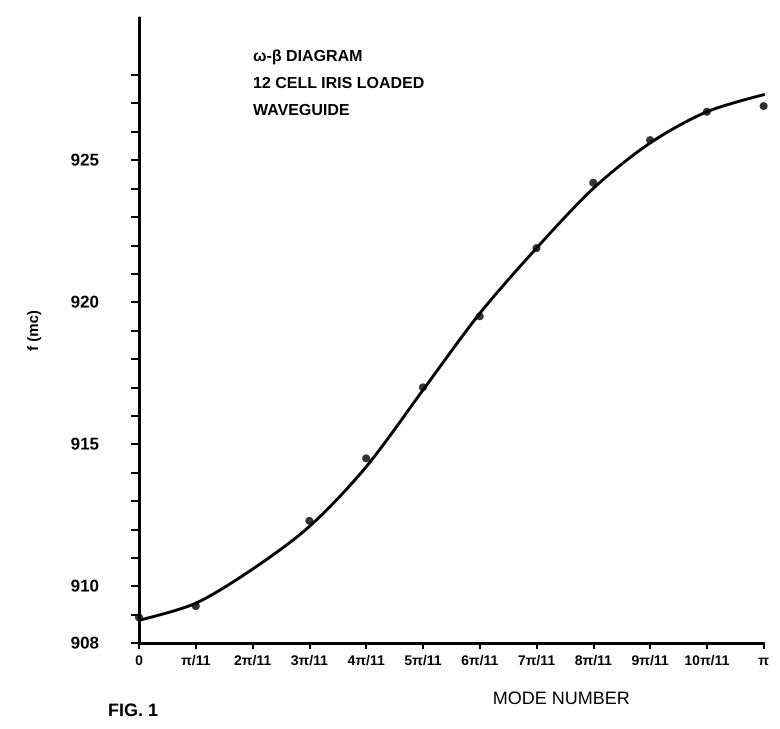 The width and height of the screenshot is (780, 729). Describe the element at coordinates (84, 302) in the screenshot. I see `y-tick-label: 920` at that location.